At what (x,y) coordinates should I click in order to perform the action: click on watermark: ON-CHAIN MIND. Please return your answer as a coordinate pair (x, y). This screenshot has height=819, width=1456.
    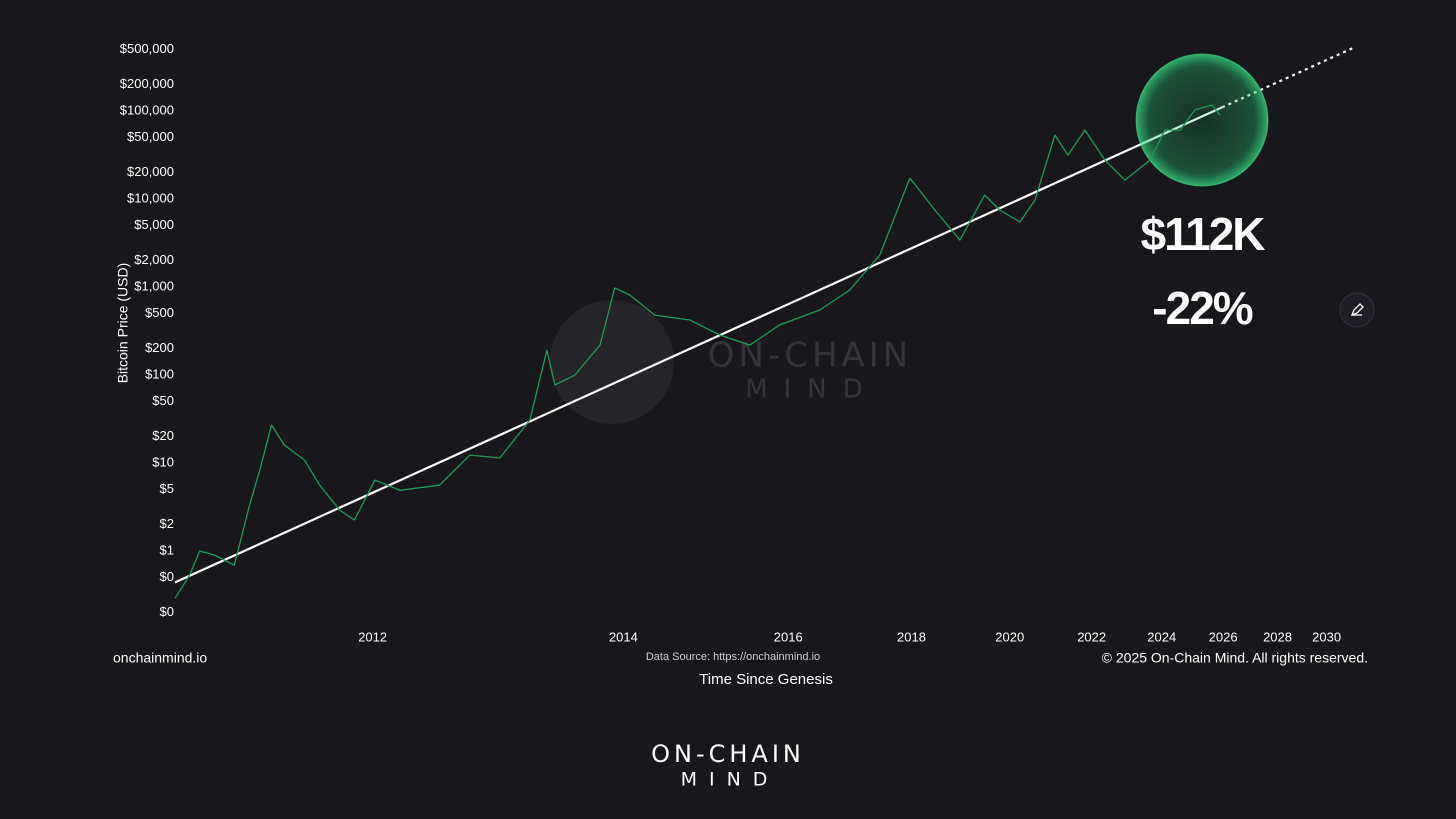
    Looking at the image, I should click on (729, 362).